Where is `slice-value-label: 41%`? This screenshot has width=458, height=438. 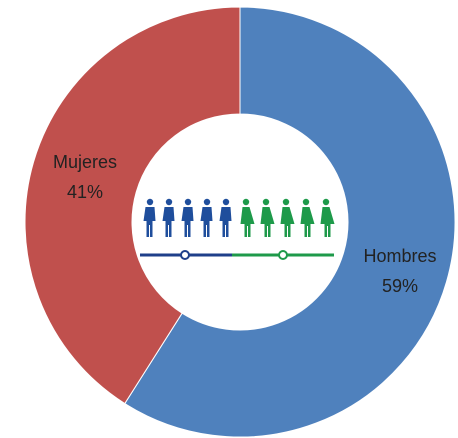 slice-value-label: 41% is located at coordinates (85, 192).